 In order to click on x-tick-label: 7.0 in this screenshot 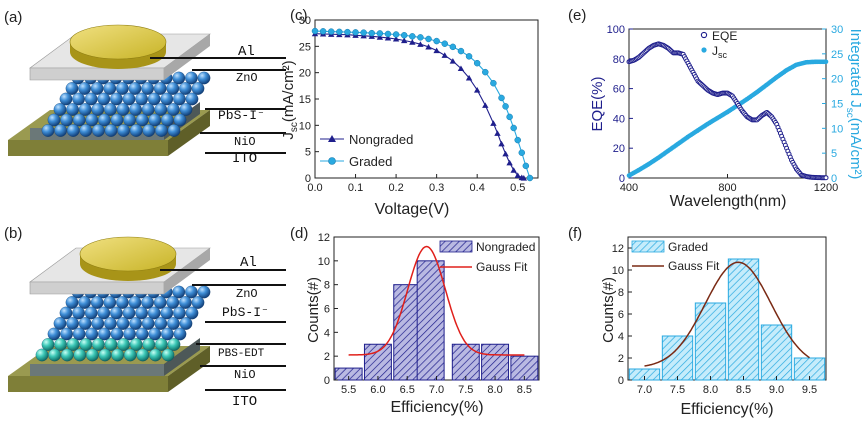, I will do `click(644, 390)`.